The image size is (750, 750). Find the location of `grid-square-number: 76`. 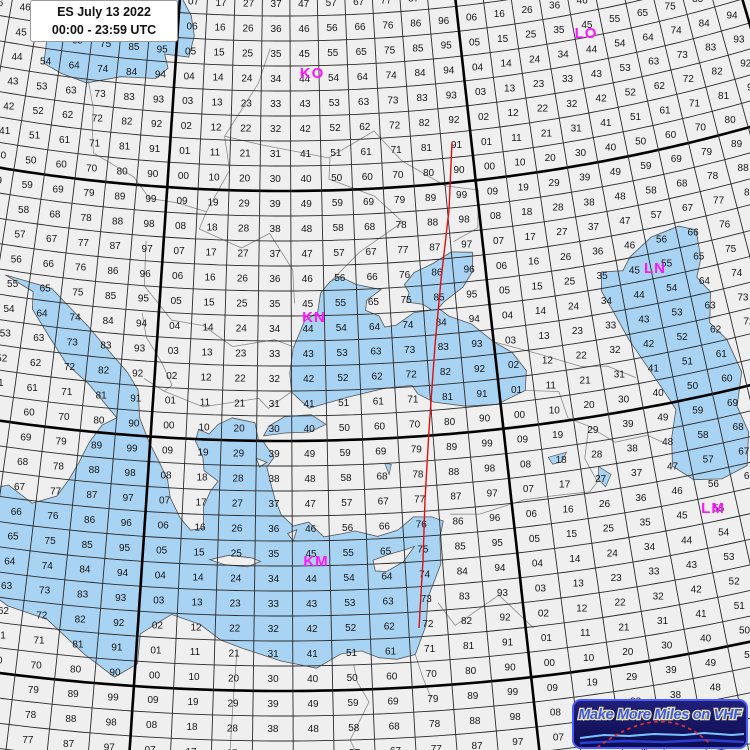

grid-square-number: 76 is located at coordinates (388, 26).